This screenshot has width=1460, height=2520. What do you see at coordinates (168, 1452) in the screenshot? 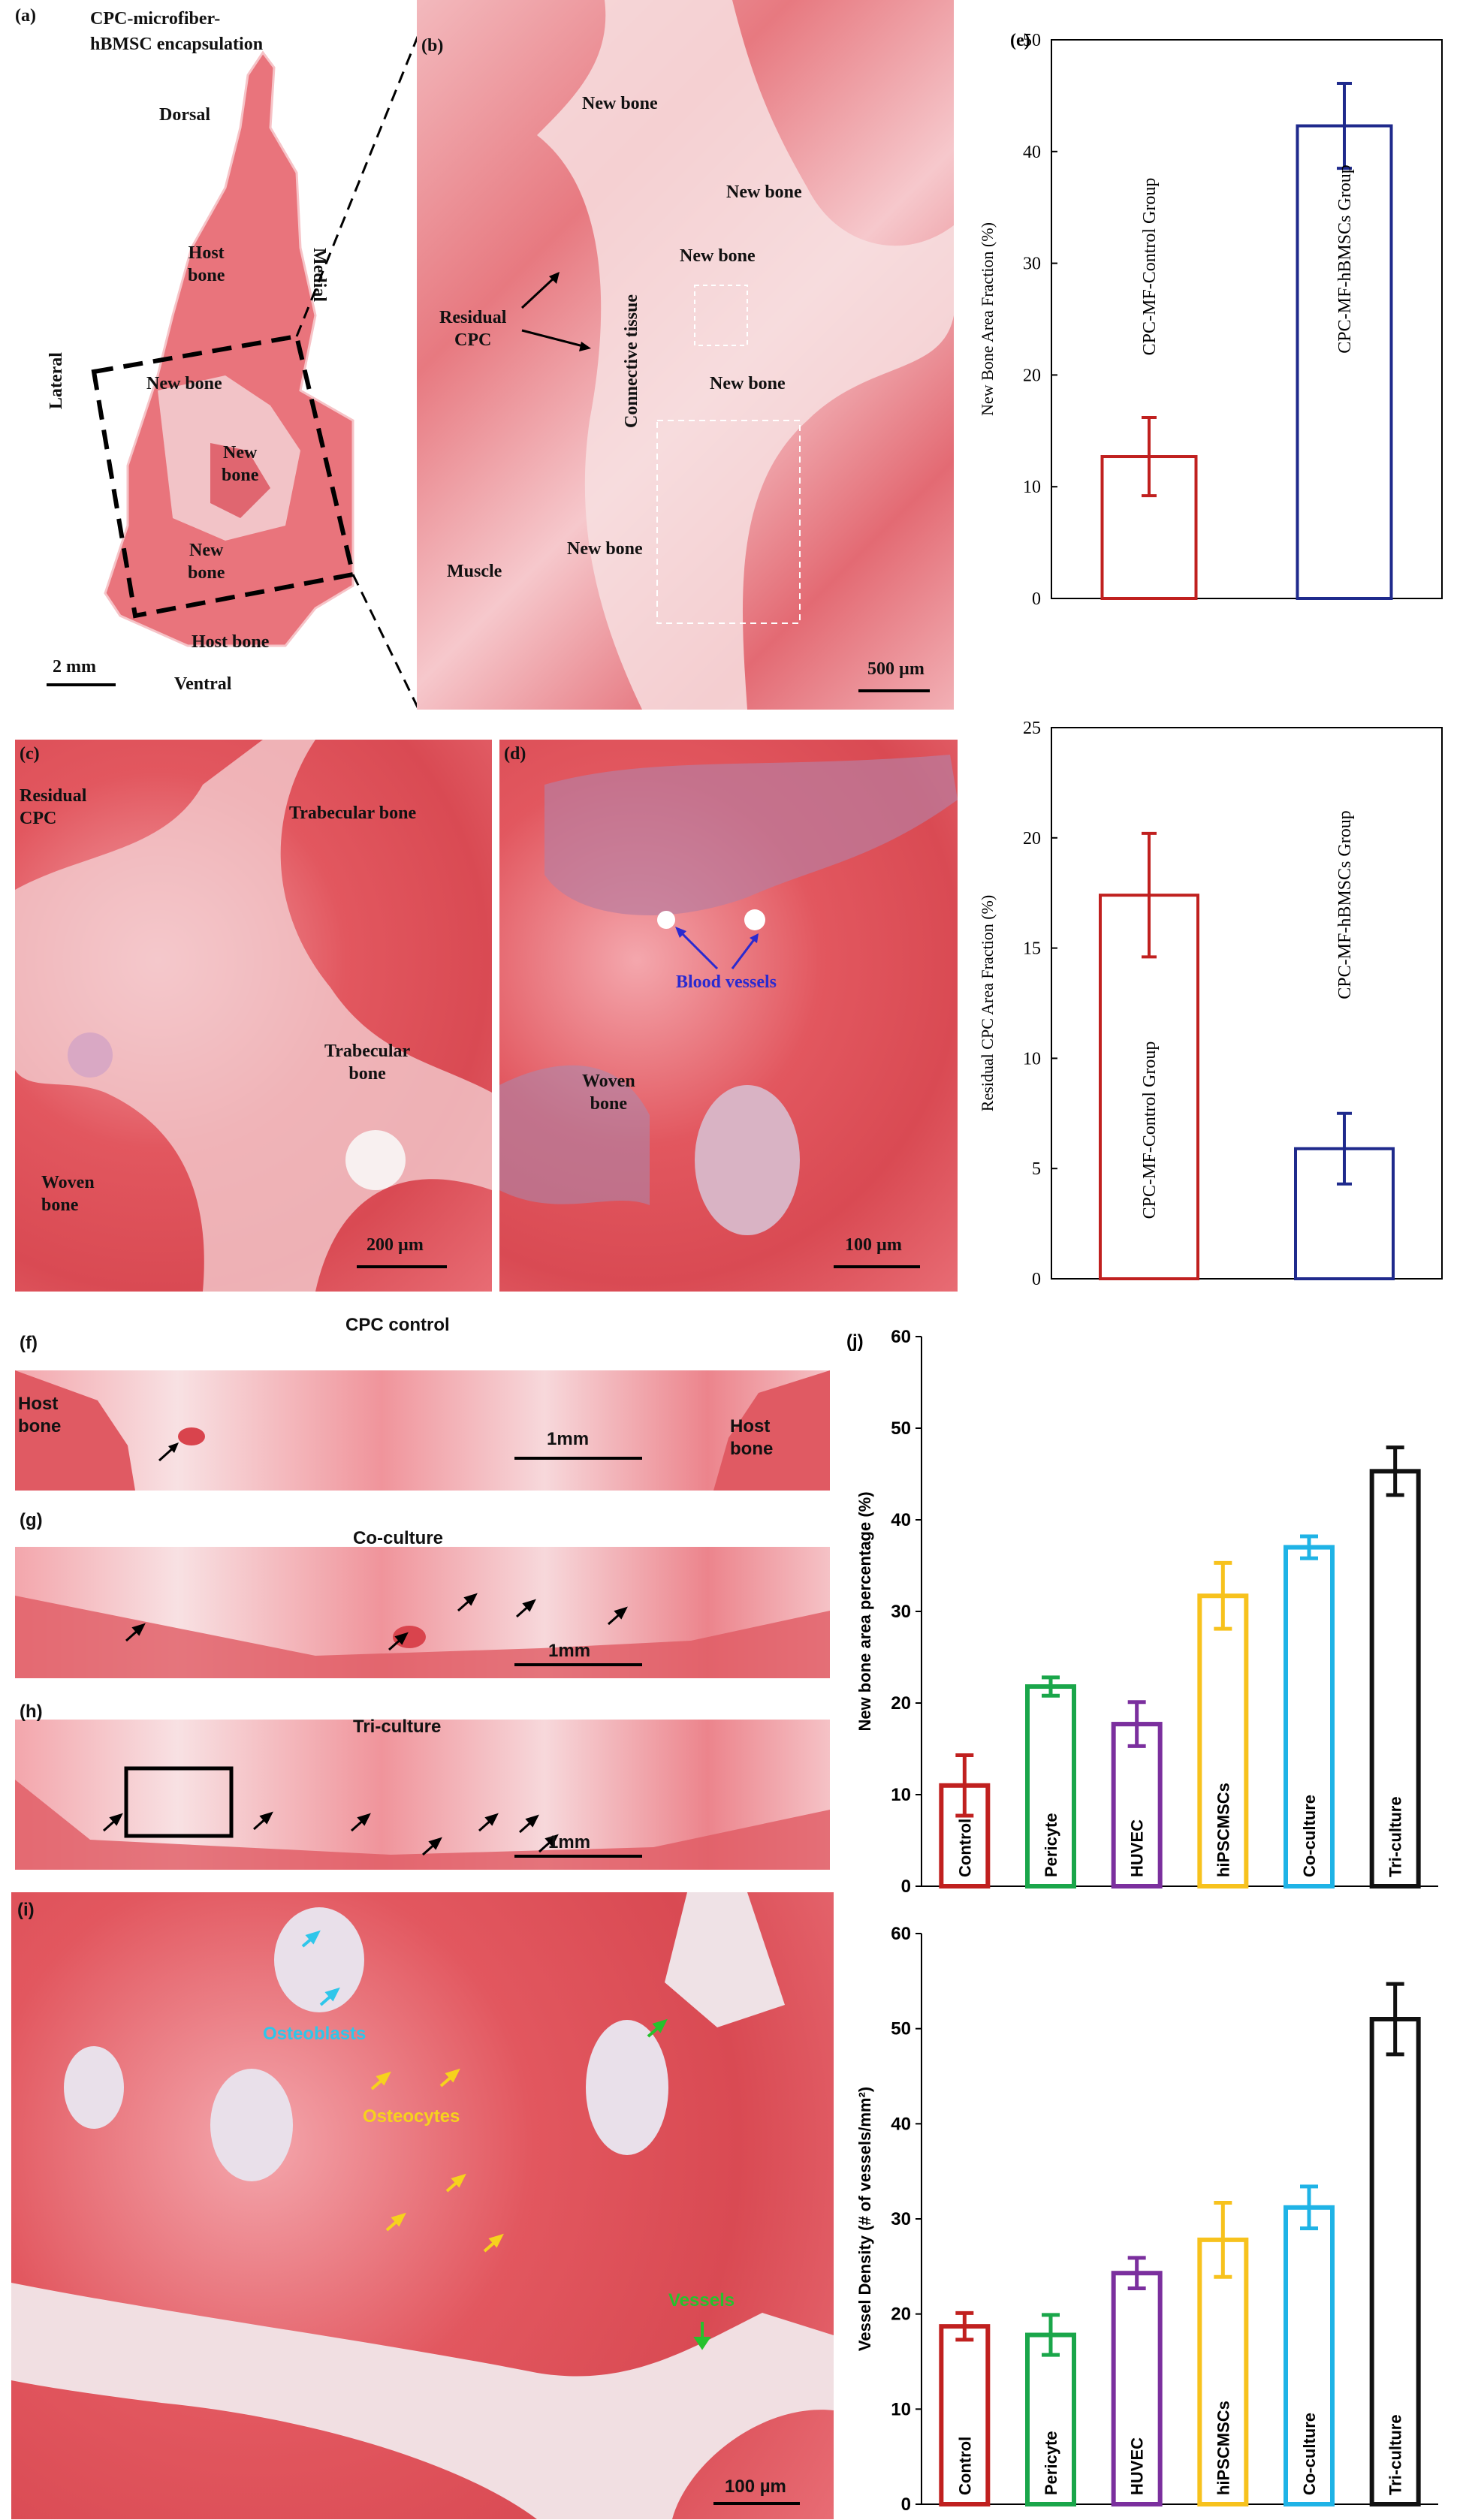
I see `f-arrow` at bounding box center [168, 1452].